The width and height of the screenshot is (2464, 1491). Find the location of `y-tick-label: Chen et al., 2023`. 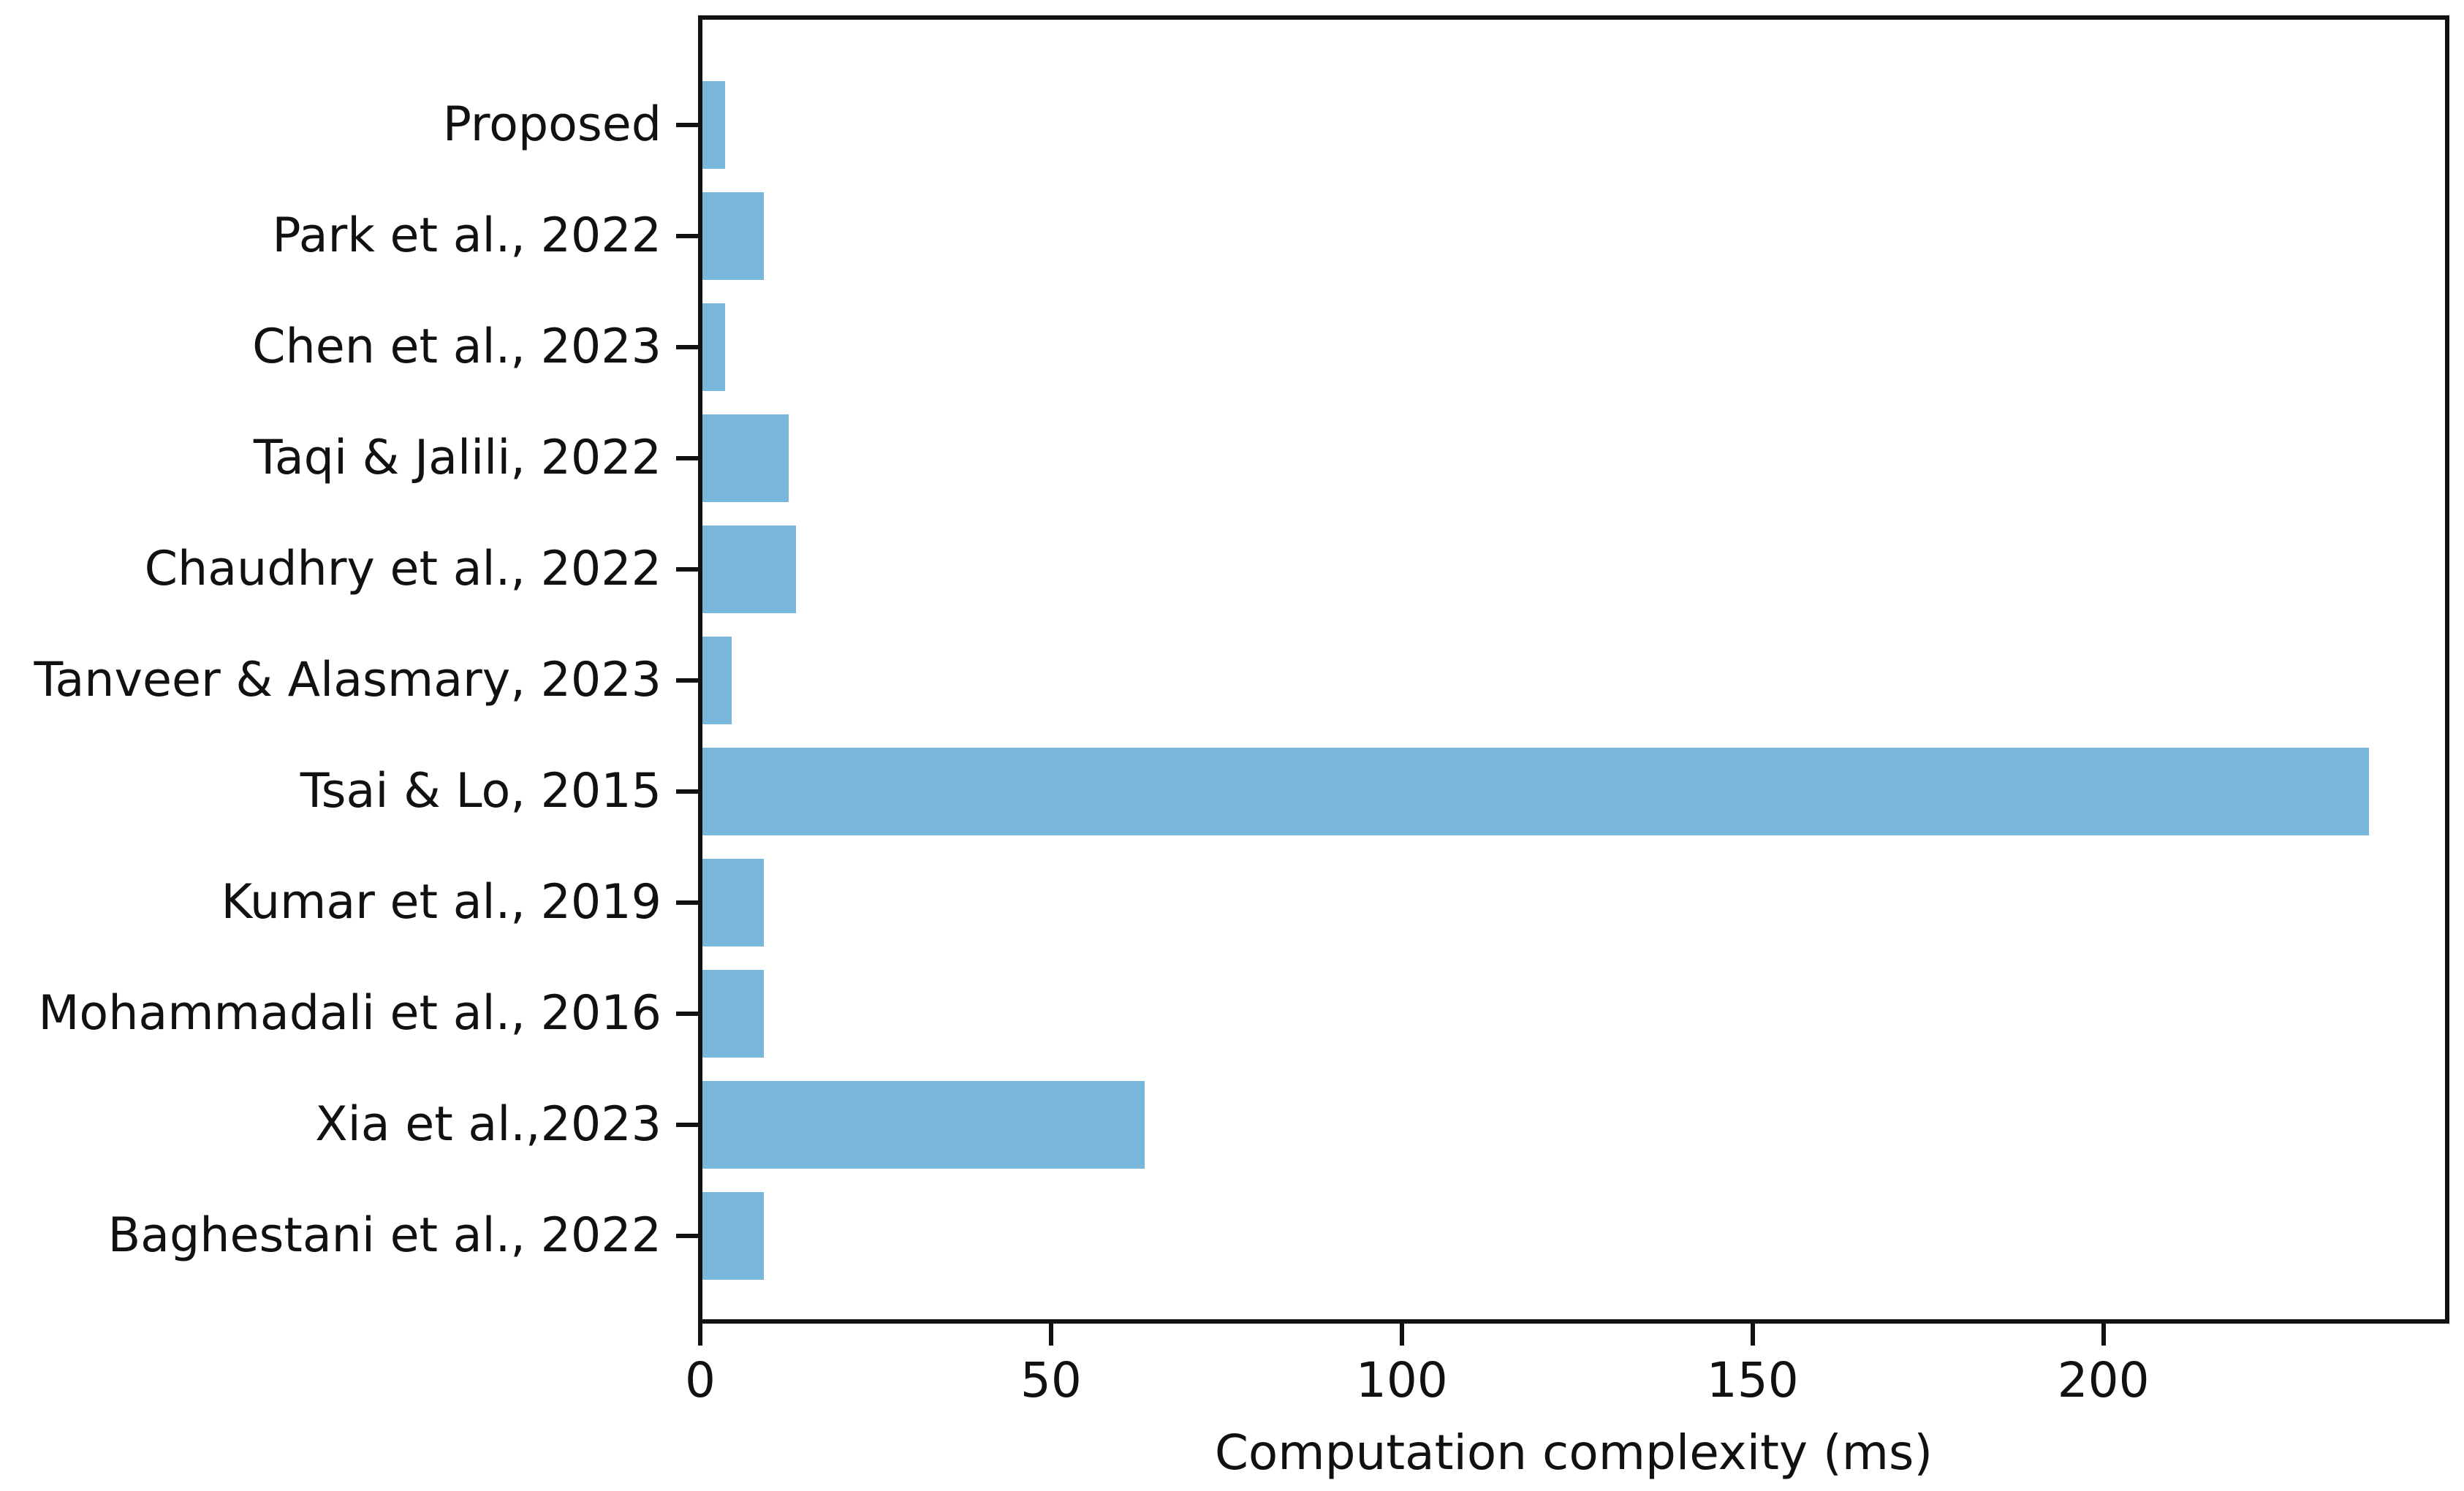

y-tick-label: Chen et al., 2023 is located at coordinates (457, 346).